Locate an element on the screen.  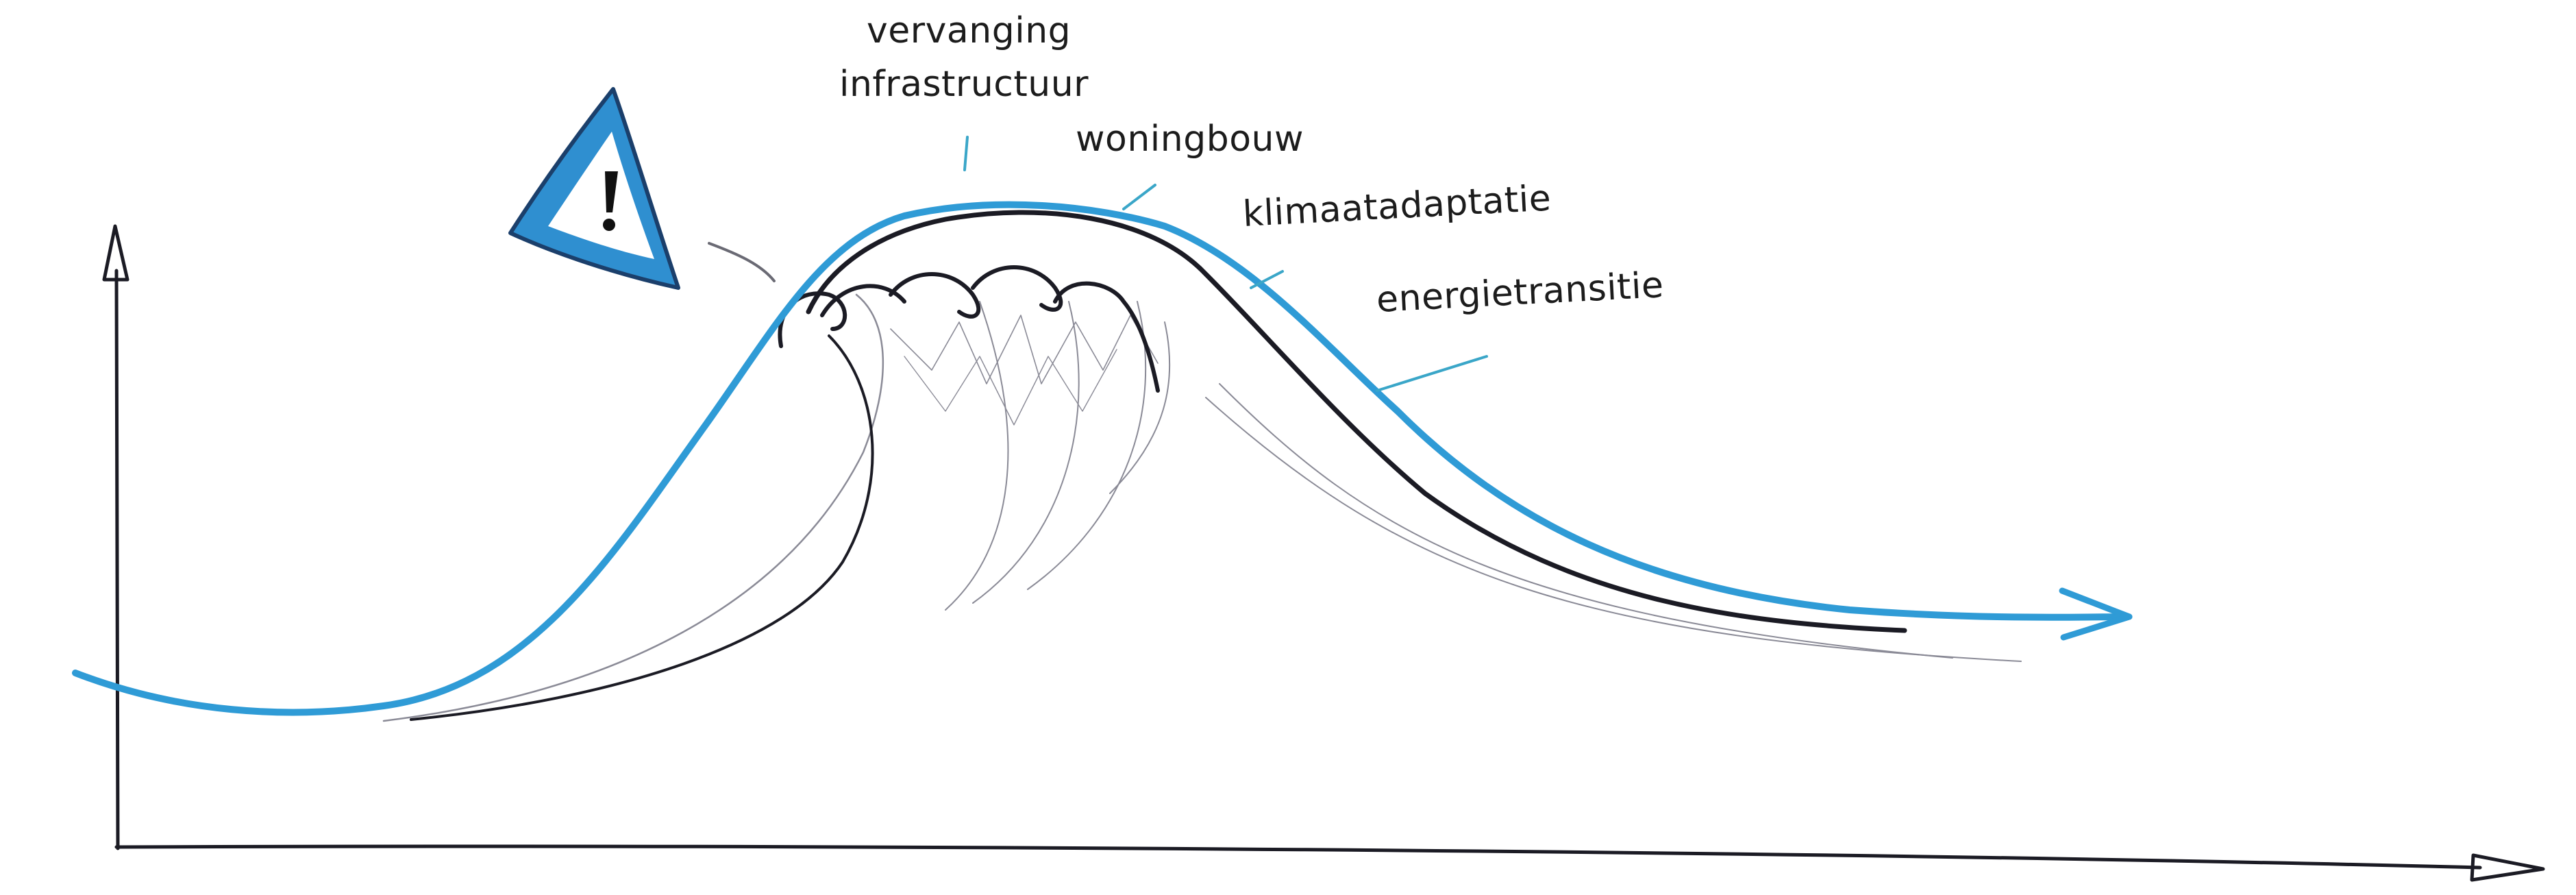
wave-hatch is located at coordinates (1024, 349).